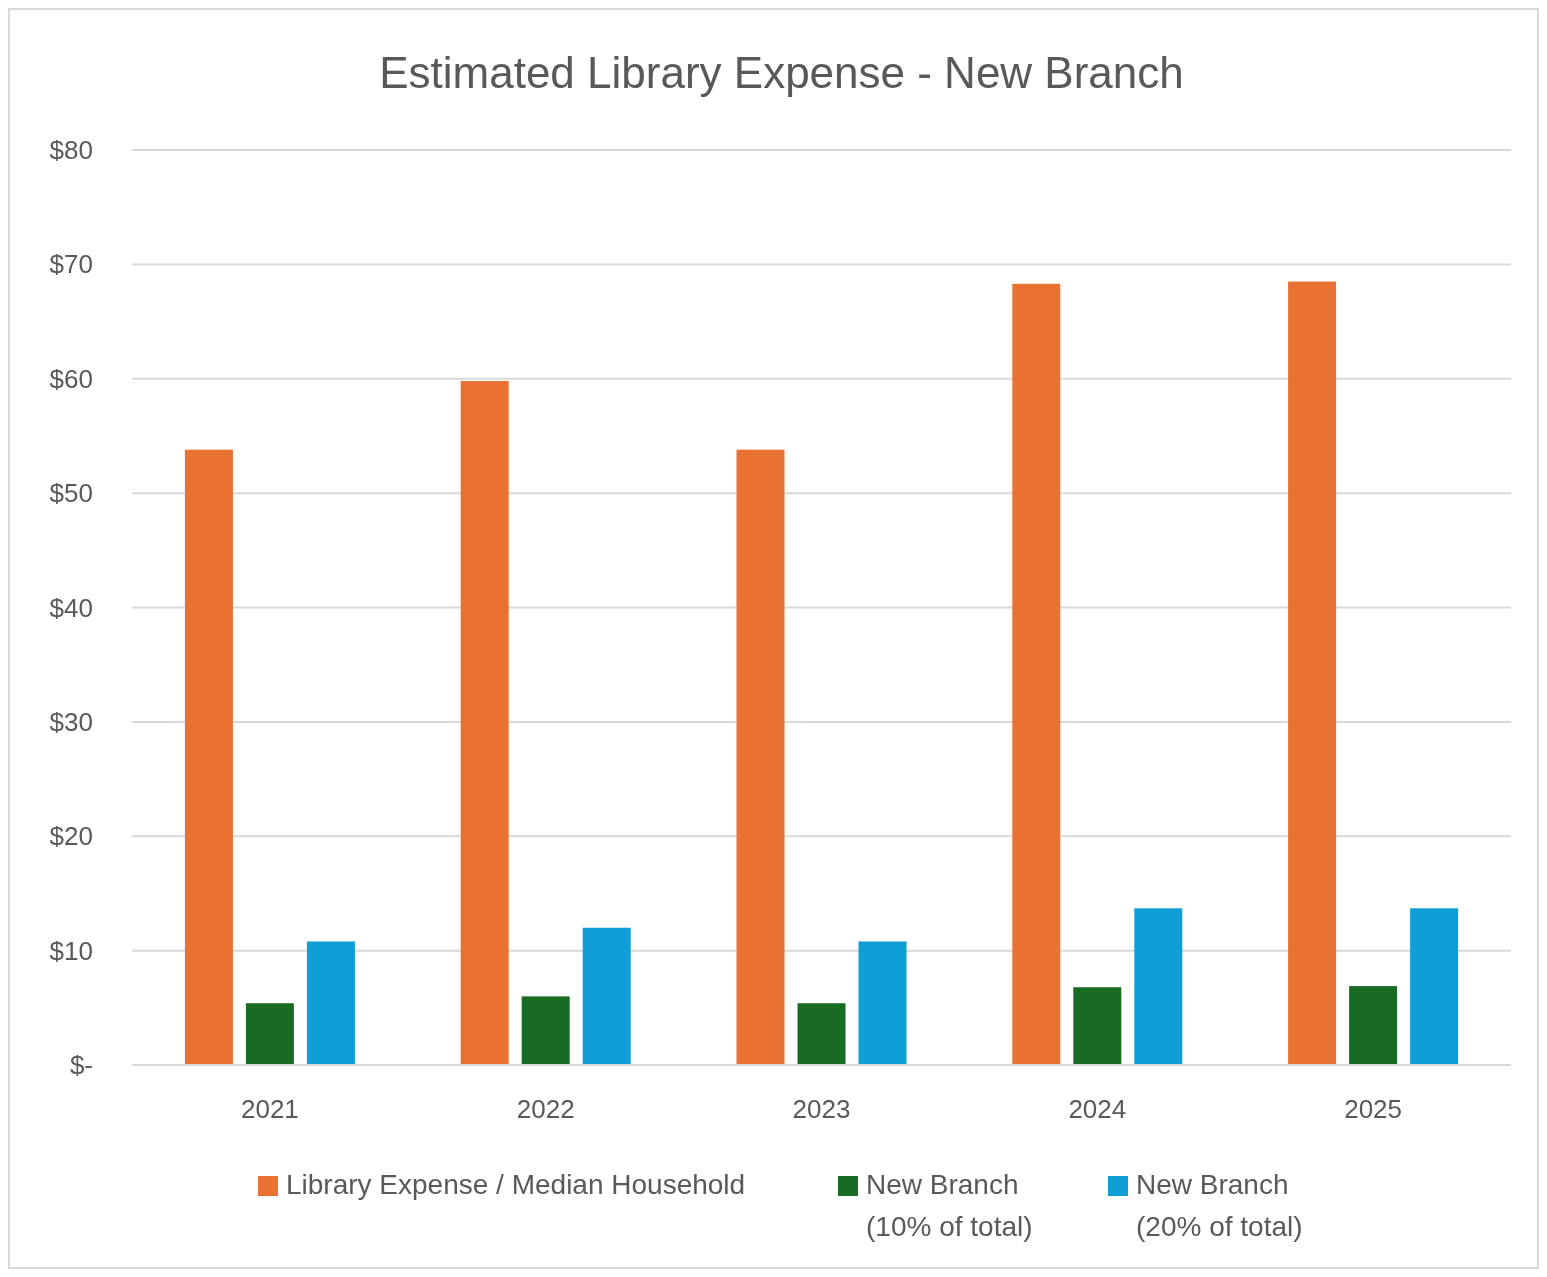 The image size is (1547, 1277). I want to click on x-tick-label: 2025, so click(1373, 1109).